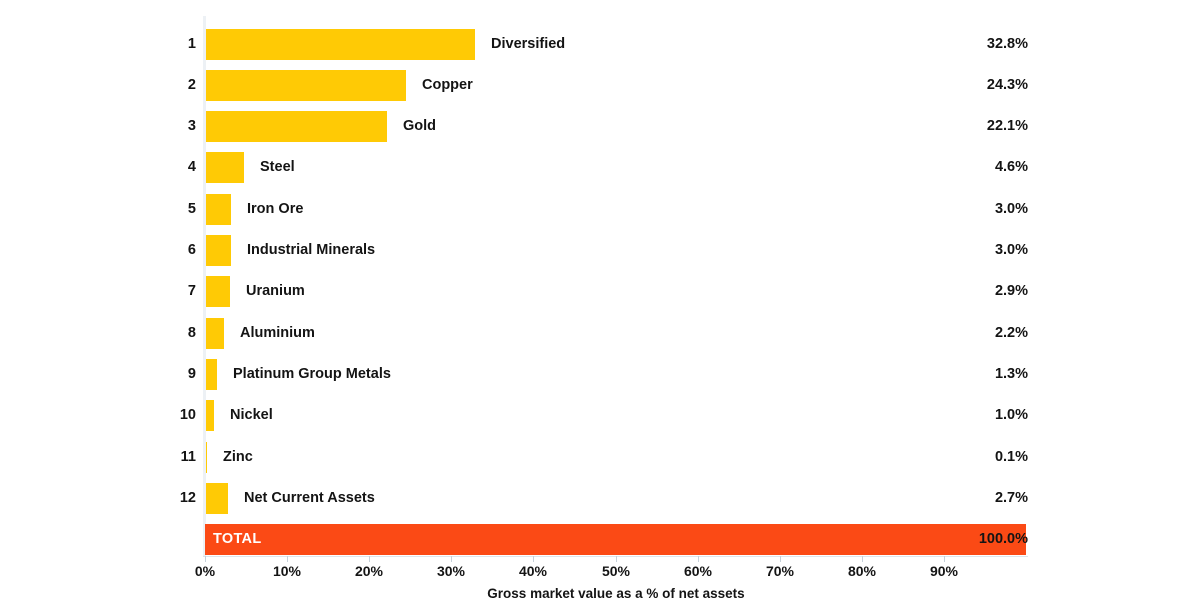 The height and width of the screenshot is (613, 1200). What do you see at coordinates (944, 571) in the screenshot?
I see `tick-label: 90%` at bounding box center [944, 571].